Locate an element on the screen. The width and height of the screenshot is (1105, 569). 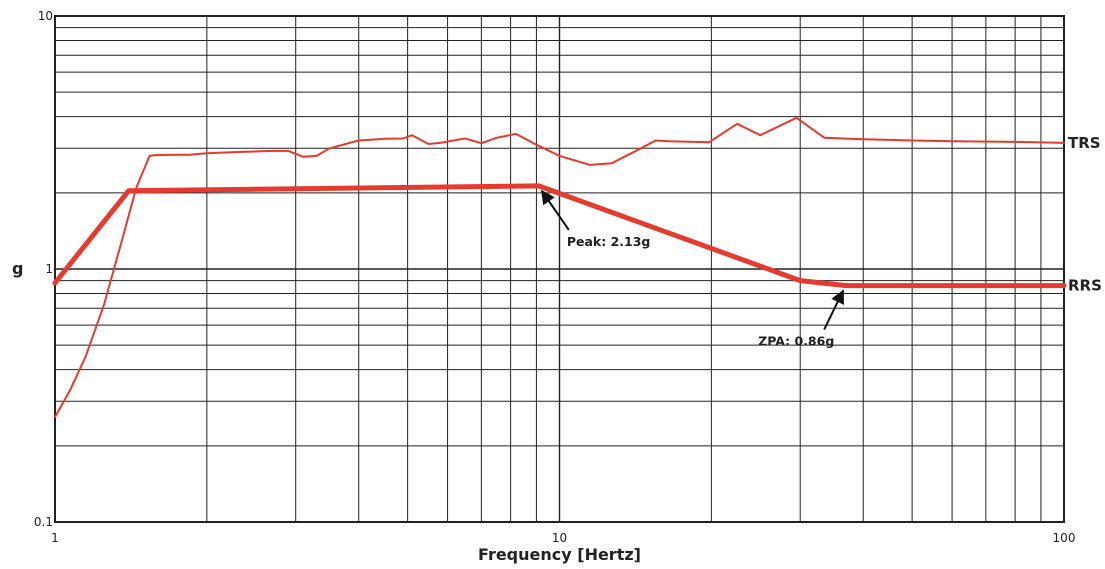
series-label-trs: TRS is located at coordinates (1084, 143).